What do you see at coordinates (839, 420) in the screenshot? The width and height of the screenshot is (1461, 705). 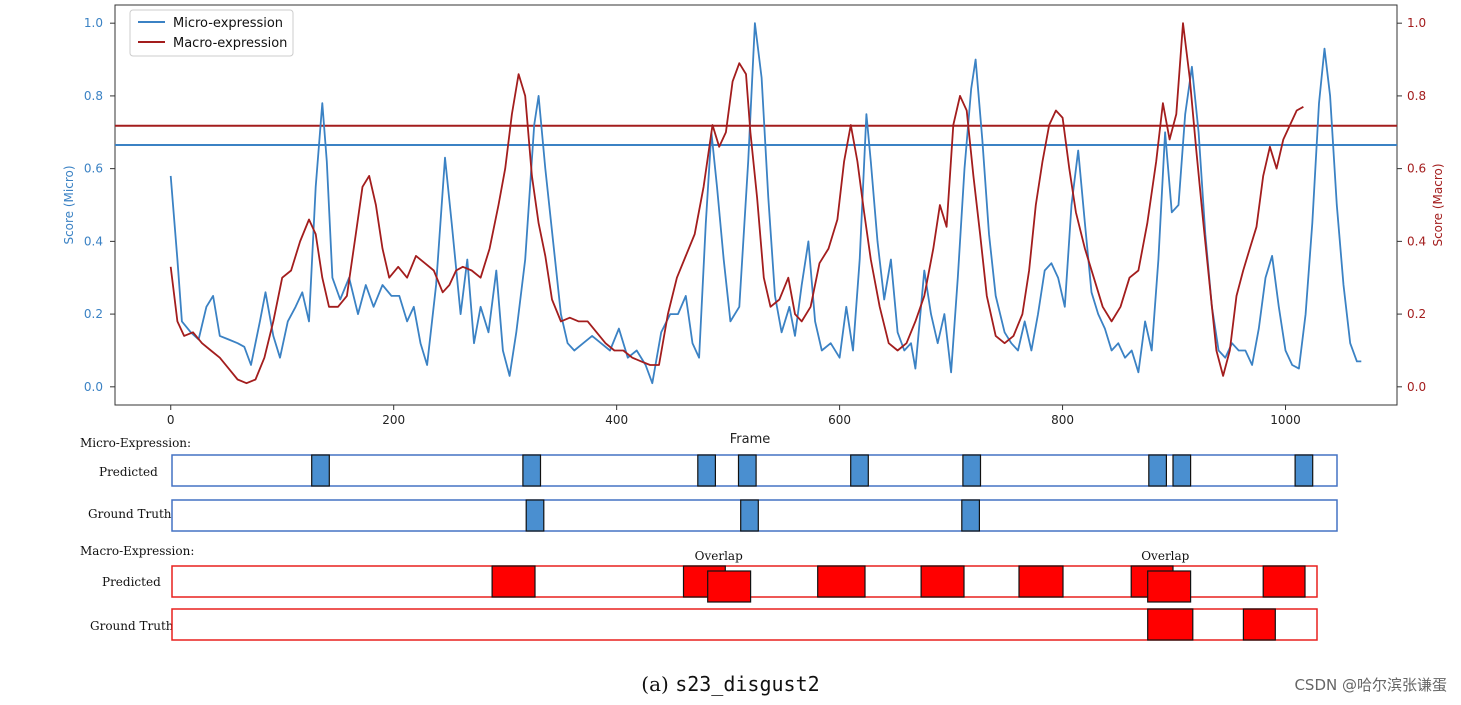 I see `x-tick-label: 600` at bounding box center [839, 420].